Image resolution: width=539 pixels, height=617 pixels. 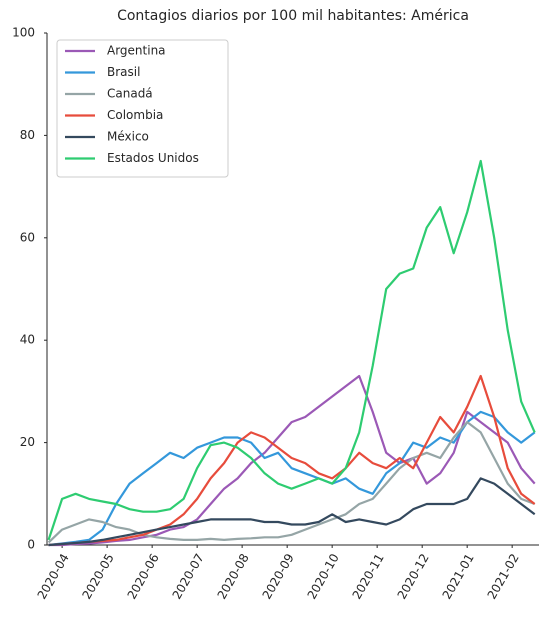 What do you see at coordinates (278, 576) in the screenshot?
I see `x-tick-label: 2020-09` at bounding box center [278, 576].